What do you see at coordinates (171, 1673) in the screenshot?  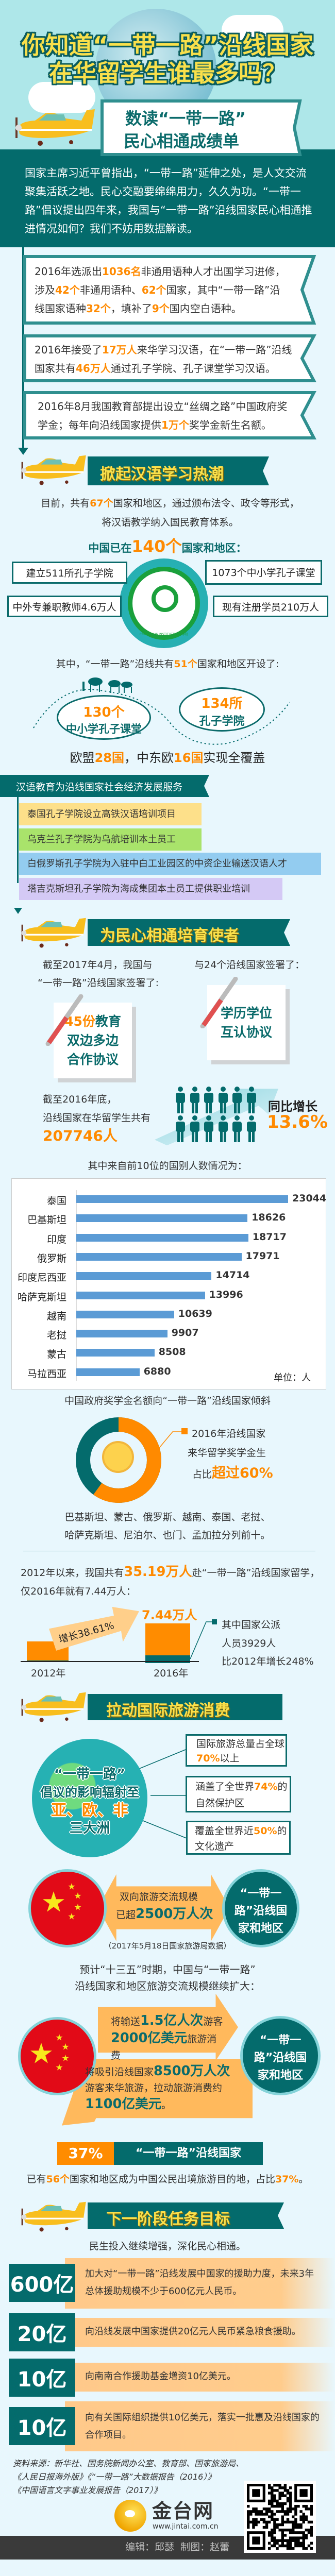 I see `year-label: 2016年` at bounding box center [171, 1673].